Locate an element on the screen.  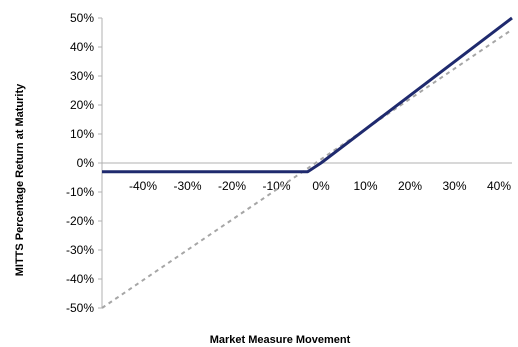
y-tick-label: 0% is located at coordinates (86, 163).